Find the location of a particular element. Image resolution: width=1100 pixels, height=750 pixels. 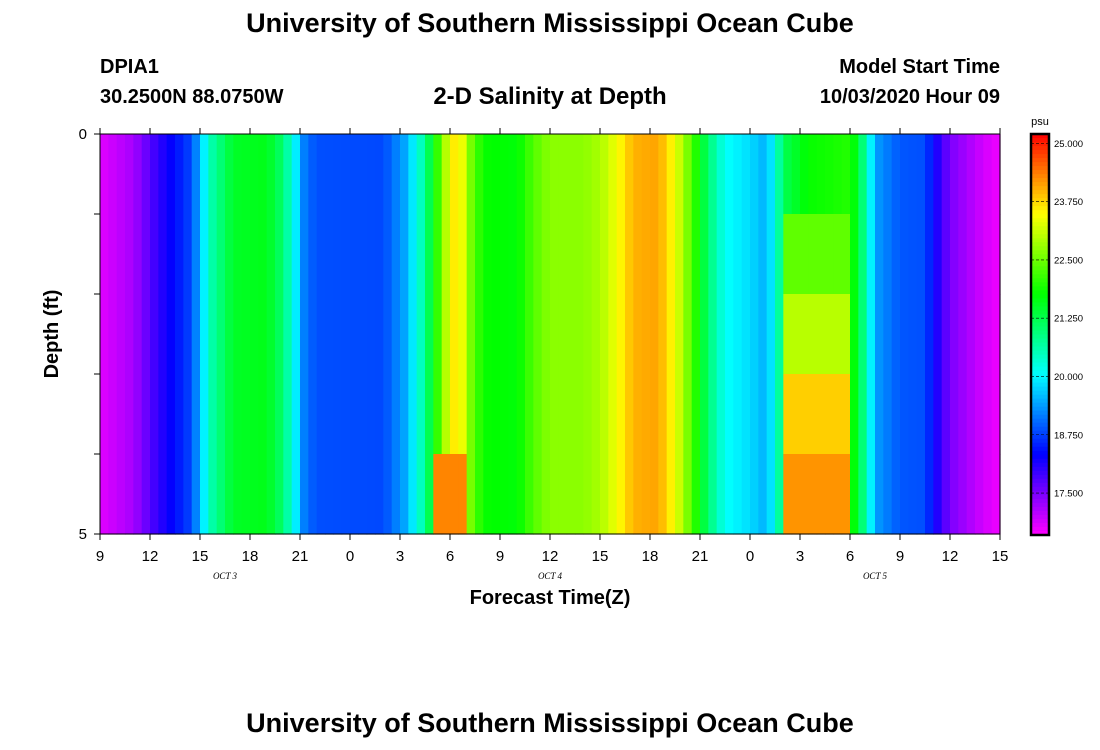

colorbar-tick-label: 17.500 is located at coordinates (1068, 494).